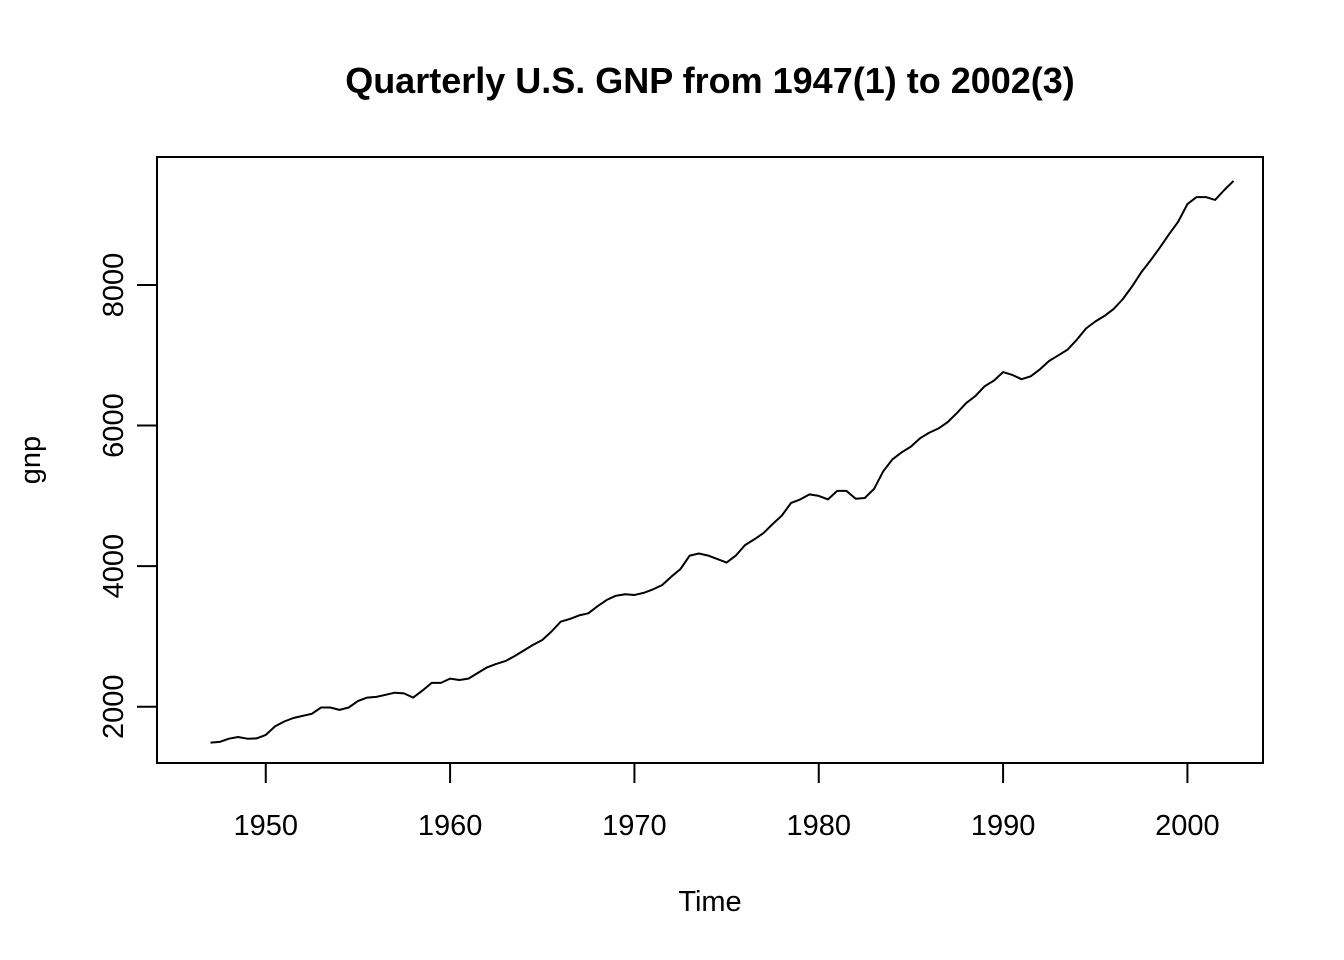 This screenshot has width=1344, height=960. Describe the element at coordinates (726, 802) in the screenshot. I see `x-axis: 1950 1960 1970 1980 1990 2000` at that location.